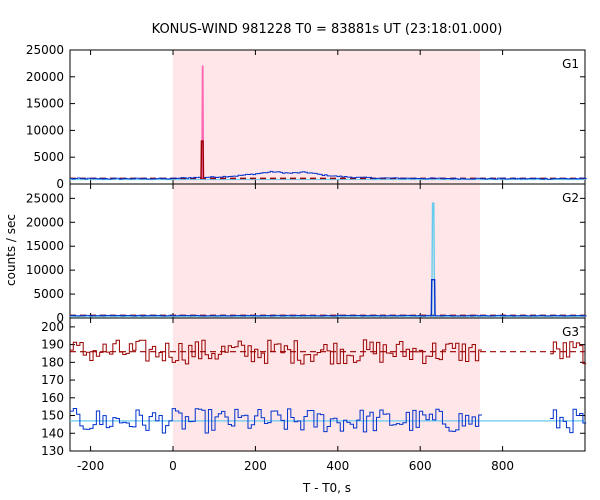 The height and width of the screenshot is (500, 600). Describe the element at coordinates (52, 398) in the screenshot. I see `y-tick-label: 160` at that location.